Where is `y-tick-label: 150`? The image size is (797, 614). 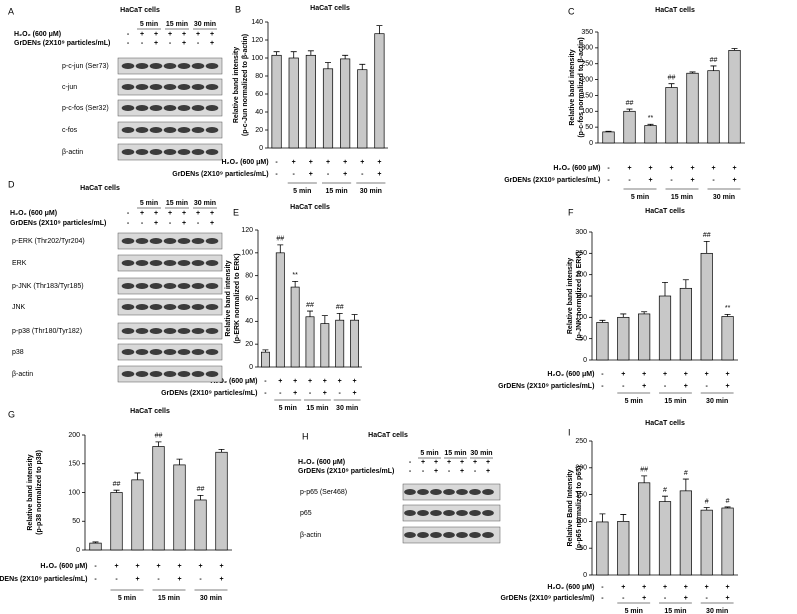
y-tick-label: 150 is located at coordinates (581, 296).